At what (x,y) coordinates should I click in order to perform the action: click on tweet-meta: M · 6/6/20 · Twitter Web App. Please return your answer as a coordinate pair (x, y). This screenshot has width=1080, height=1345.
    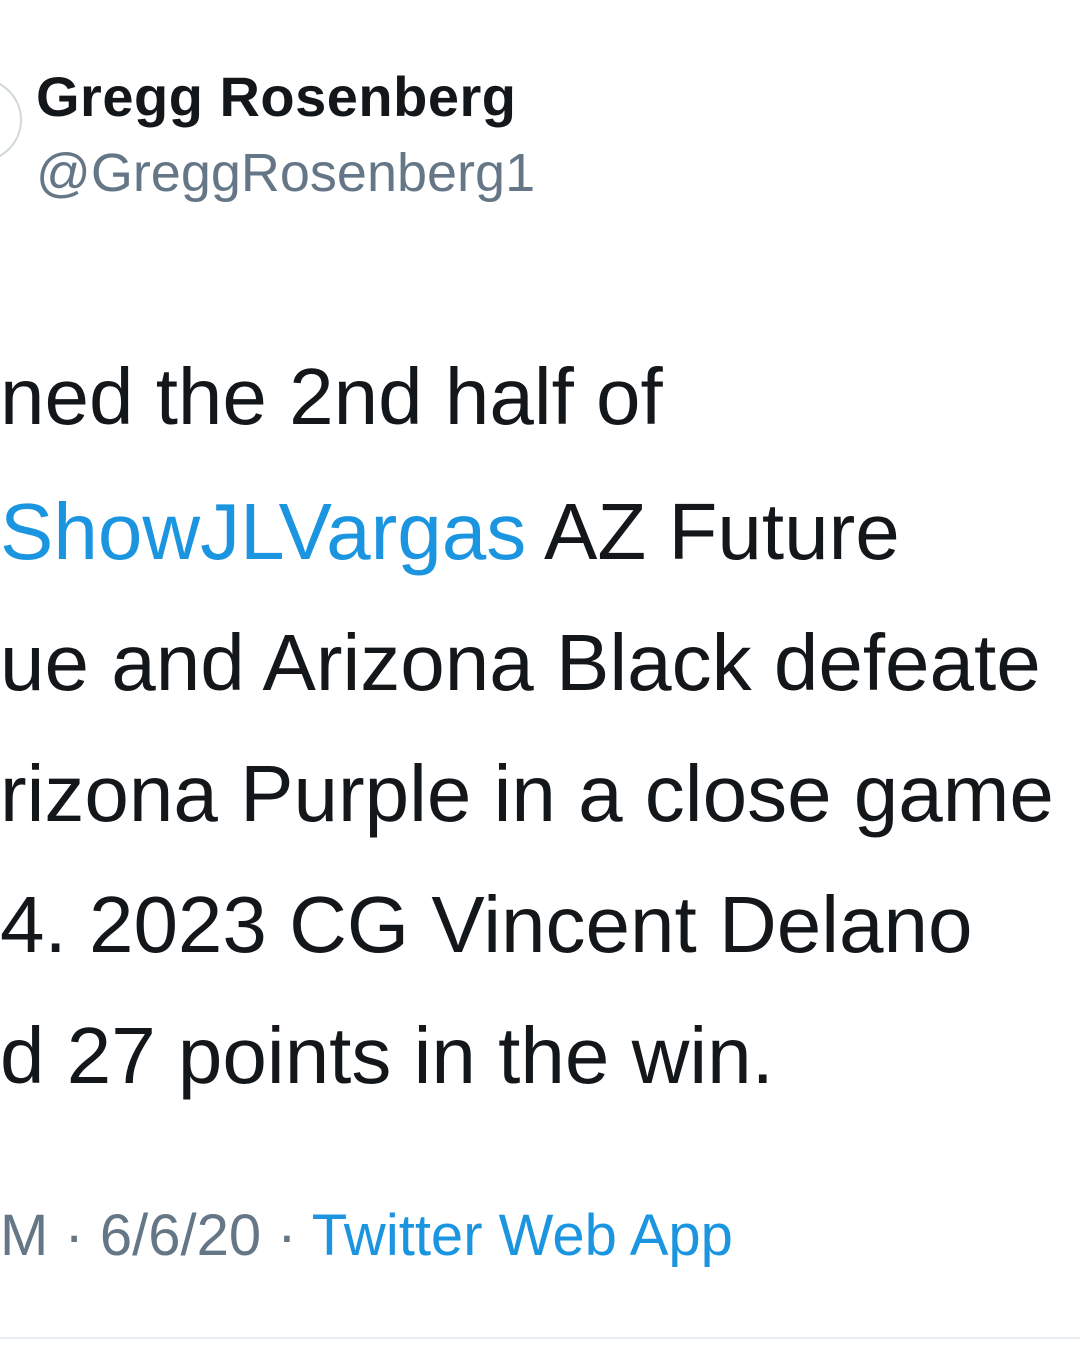
    Looking at the image, I should click on (366, 1236).